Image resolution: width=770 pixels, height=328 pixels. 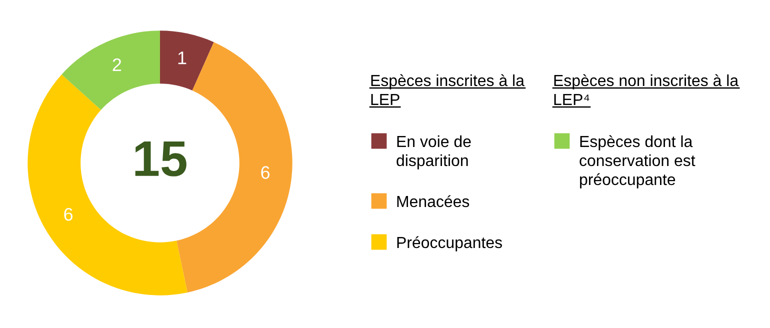 I want to click on legend-label: Menacées, so click(x=433, y=201).